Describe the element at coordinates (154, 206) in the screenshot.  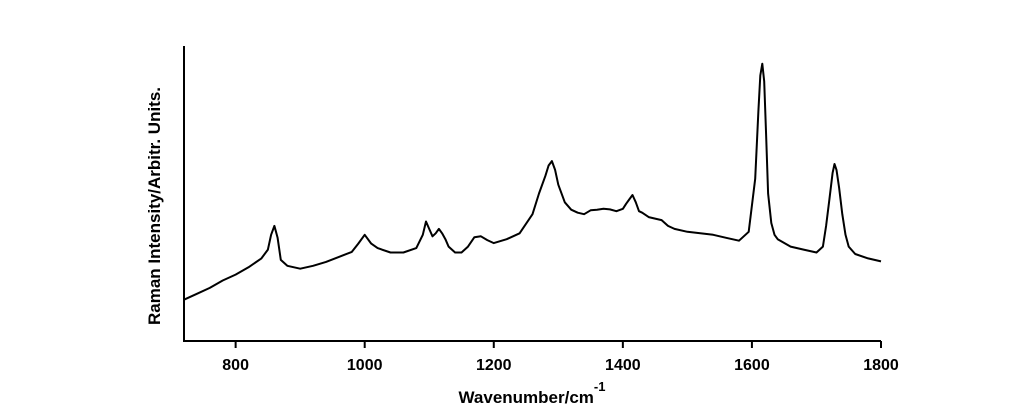
I see `y-axis-title: Raman Intensity/Arbitr. Units.` at that location.